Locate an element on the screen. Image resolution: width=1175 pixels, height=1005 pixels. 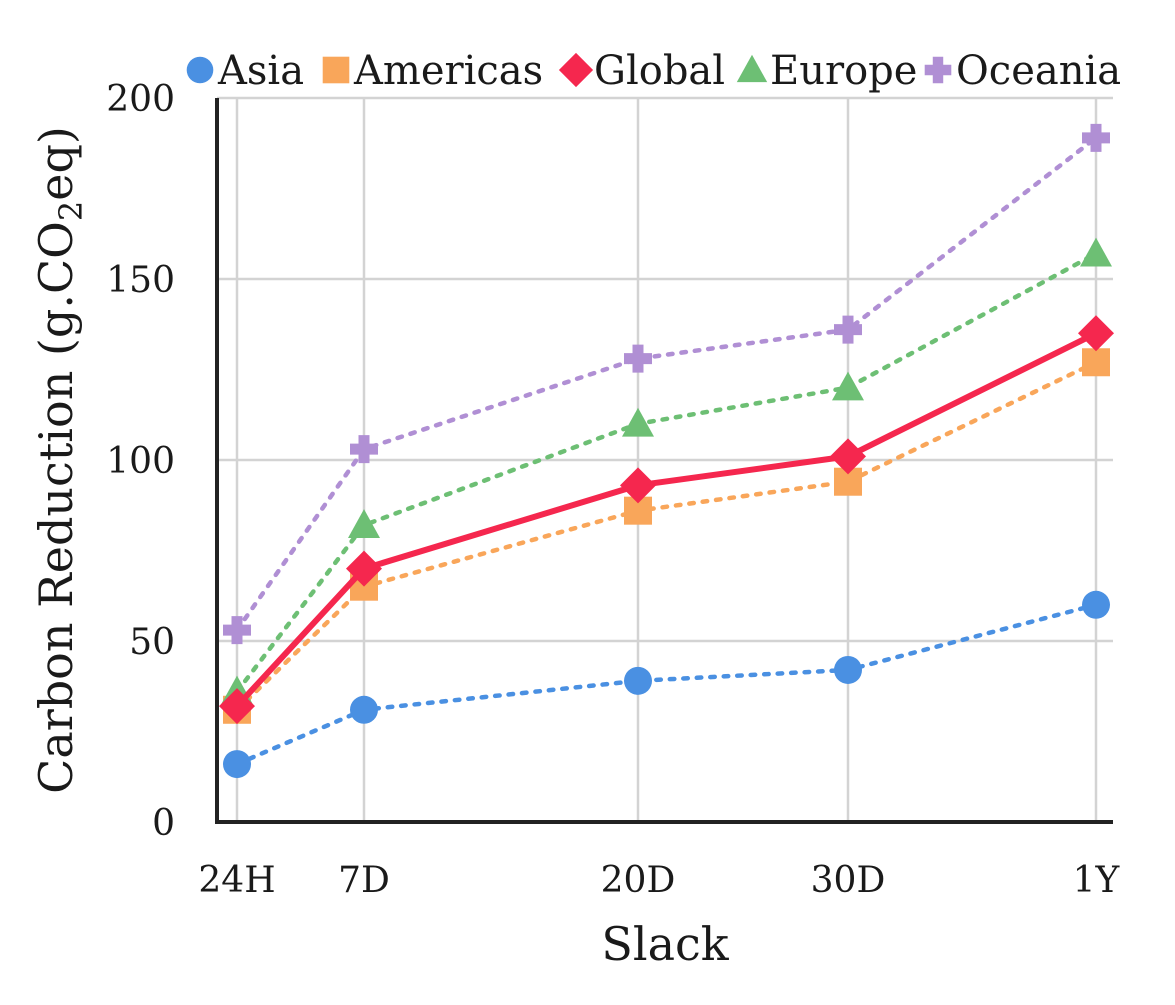
legend-item-americas: Americas is located at coordinates (432, 71).